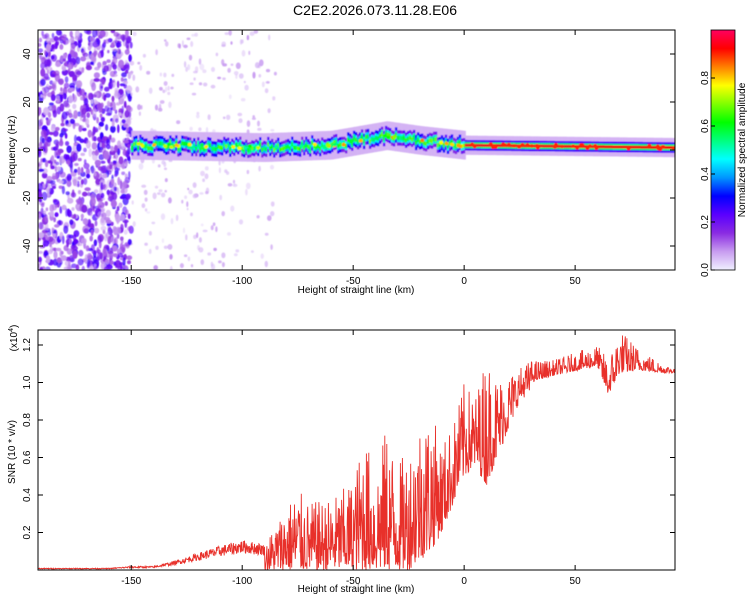 Image resolution: width=750 pixels, height=600 pixels. I want to click on snr-multiplier-exponent: 4, so click(11, 330).